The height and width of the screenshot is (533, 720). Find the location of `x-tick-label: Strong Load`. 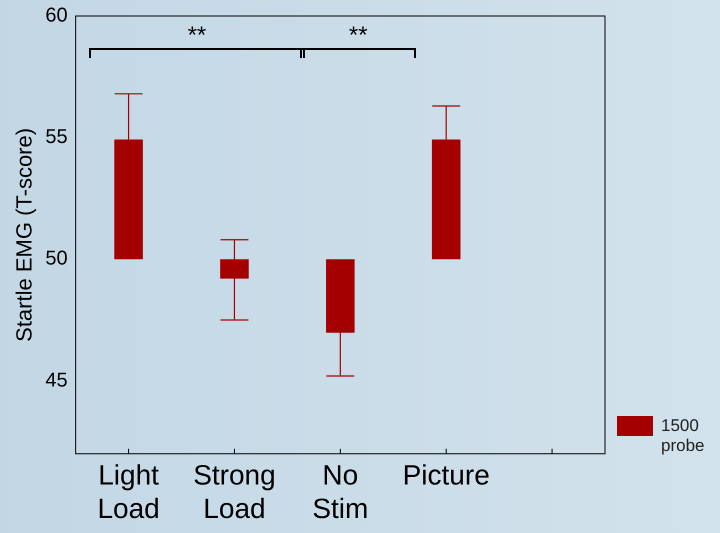

x-tick-label: Strong Load is located at coordinates (234, 491).